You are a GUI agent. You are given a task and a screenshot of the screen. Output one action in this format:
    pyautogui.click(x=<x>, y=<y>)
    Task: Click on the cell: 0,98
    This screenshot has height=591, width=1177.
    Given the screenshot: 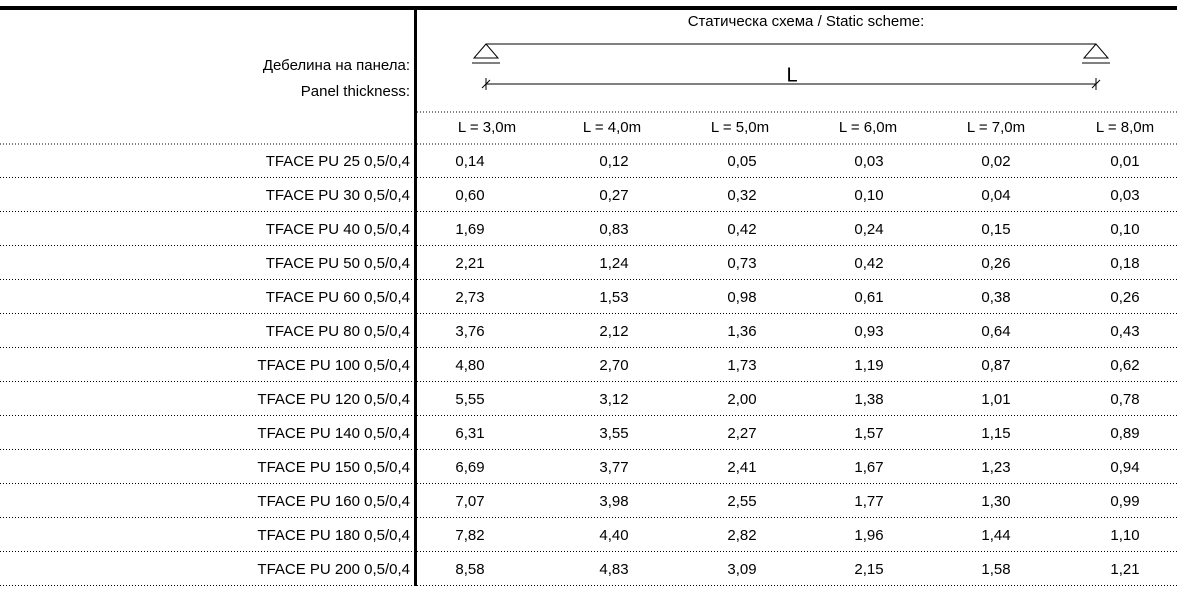 What is the action you would take?
    pyautogui.click(x=741, y=297)
    